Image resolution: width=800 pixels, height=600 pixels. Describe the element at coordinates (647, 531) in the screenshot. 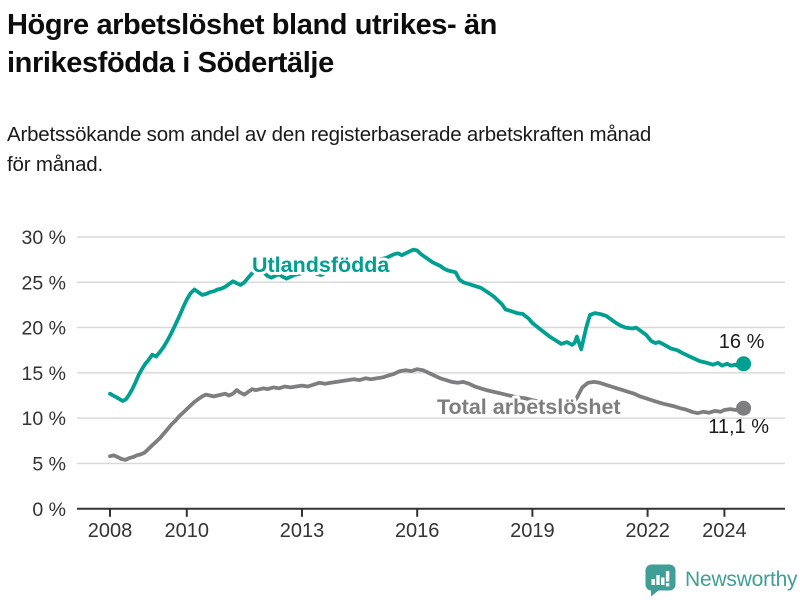

I see `x-axis-label: 2022` at that location.